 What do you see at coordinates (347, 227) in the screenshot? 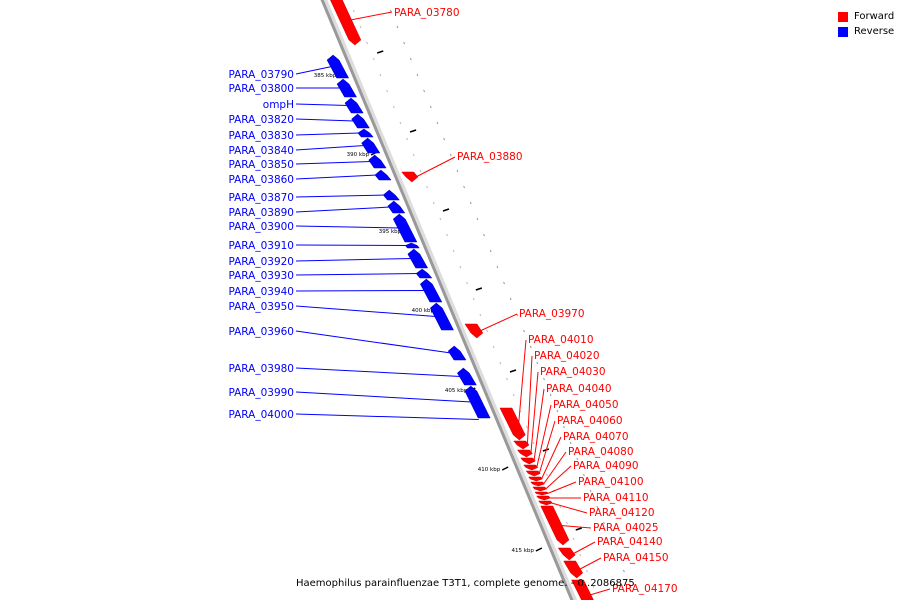
I see `reverse-gene-para_03900-leader` at bounding box center [347, 227].